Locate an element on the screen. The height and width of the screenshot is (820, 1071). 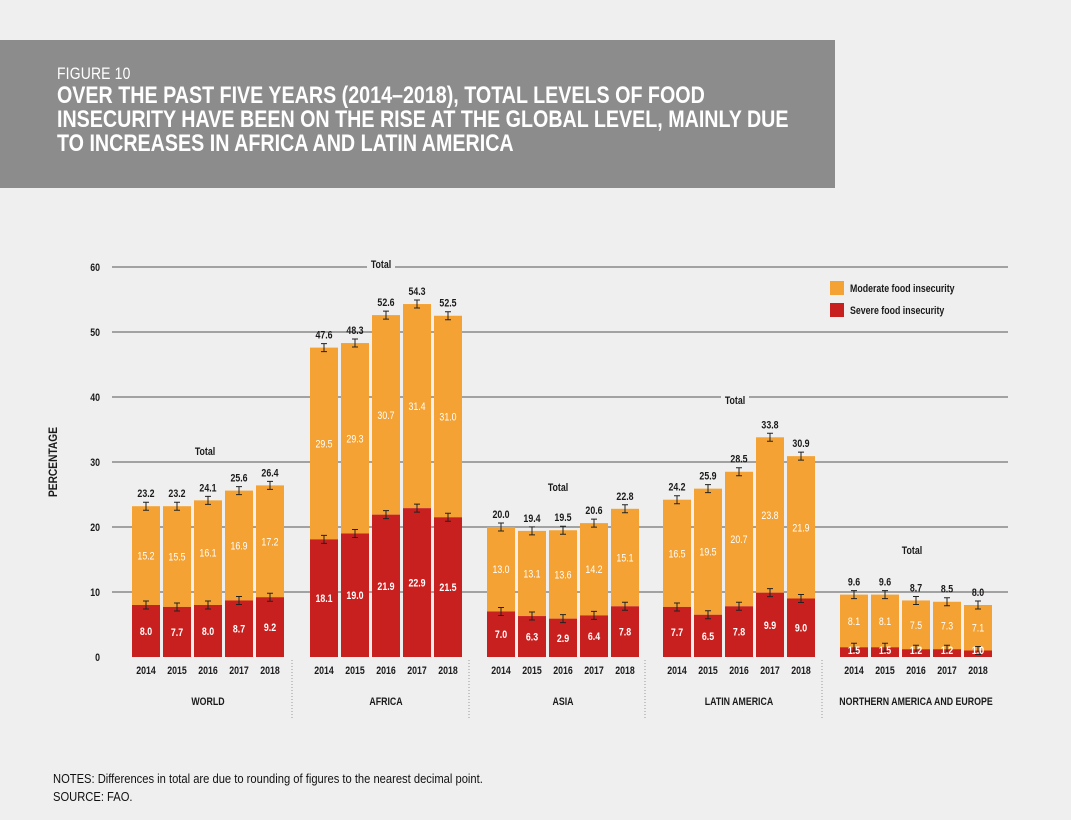
figure-label: FIGURE 10 is located at coordinates (94, 73).